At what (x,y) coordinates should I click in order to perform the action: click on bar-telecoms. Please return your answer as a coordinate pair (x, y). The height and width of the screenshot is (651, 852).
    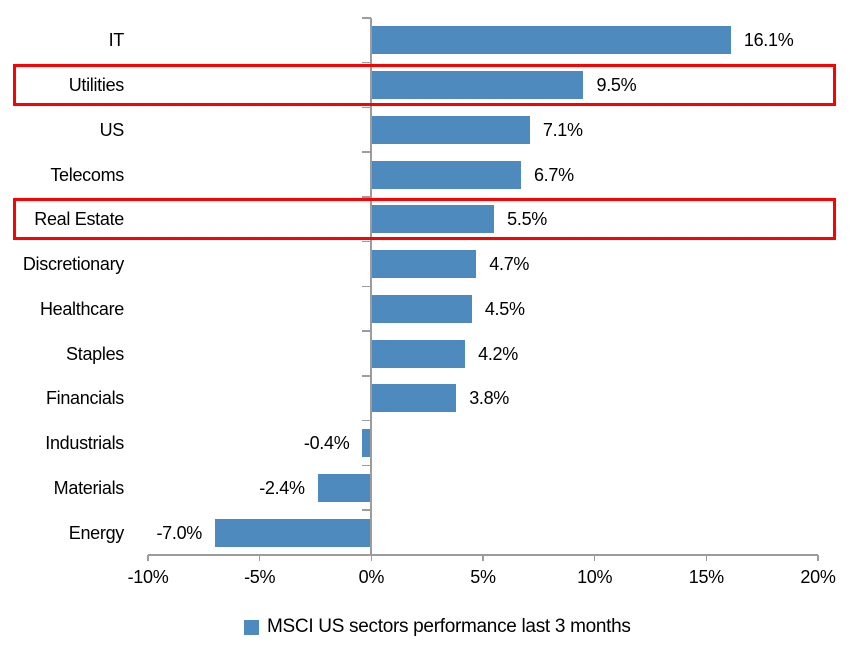
    Looking at the image, I should click on (446, 174).